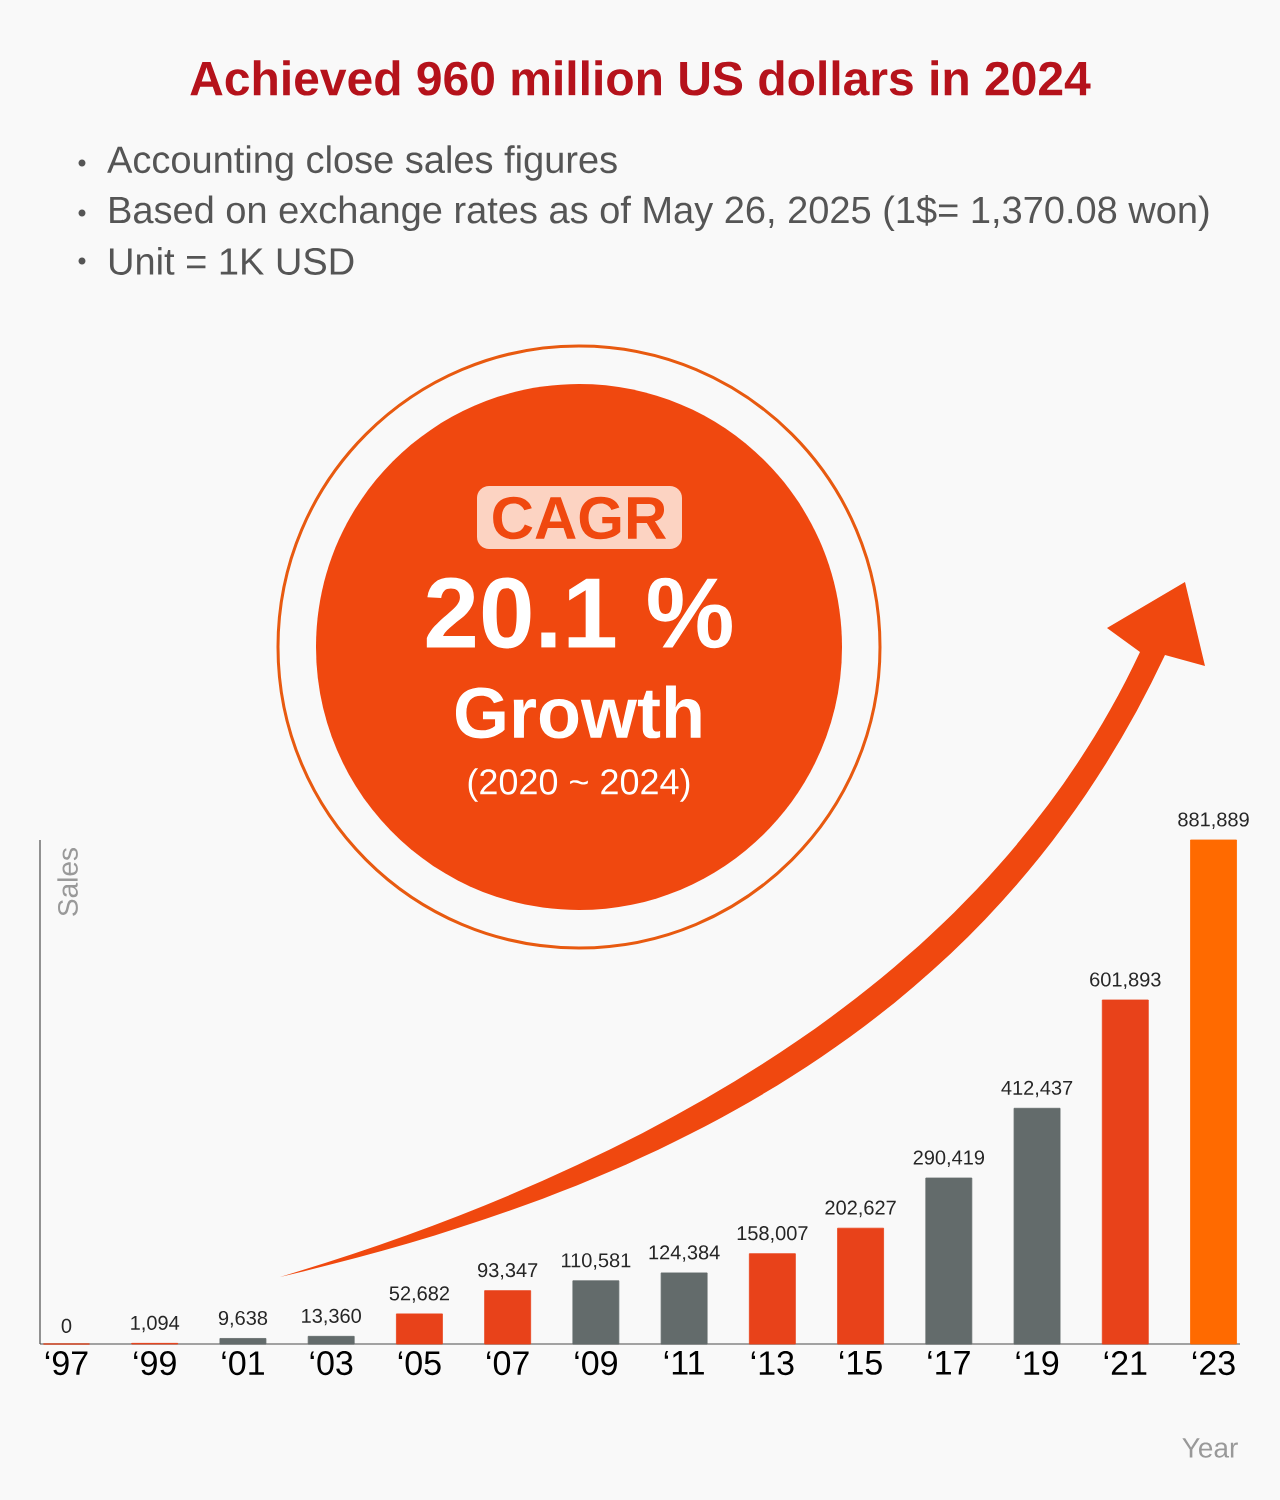 This screenshot has height=1500, width=1280. I want to click on text: Unit = 1K USD, so click(231, 261).